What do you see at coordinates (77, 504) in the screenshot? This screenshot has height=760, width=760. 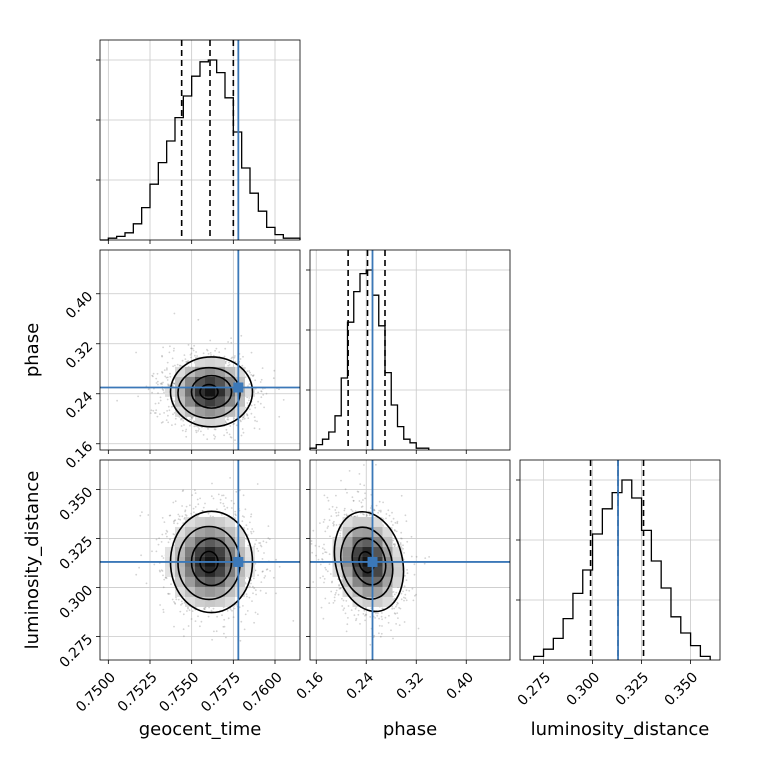 I see `y-tick-label-luminosity-distance: 0.350` at bounding box center [77, 504].